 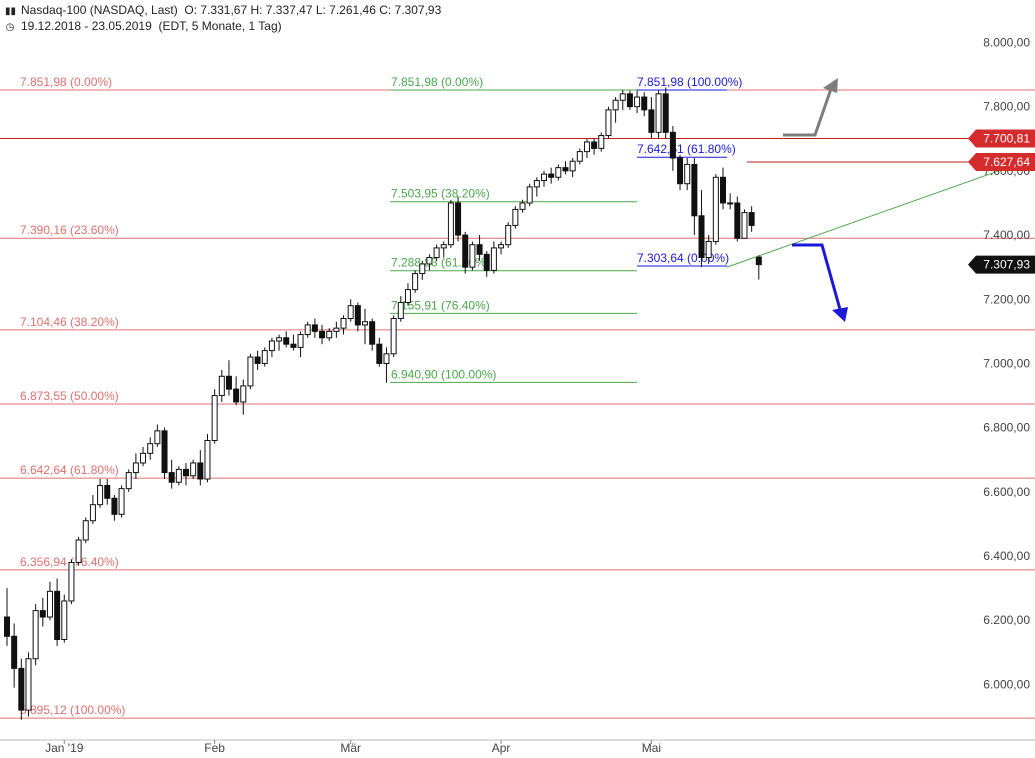 What do you see at coordinates (66, 82) in the screenshot?
I see `fib-label-long: 7.851,98 (0.00%)` at bounding box center [66, 82].